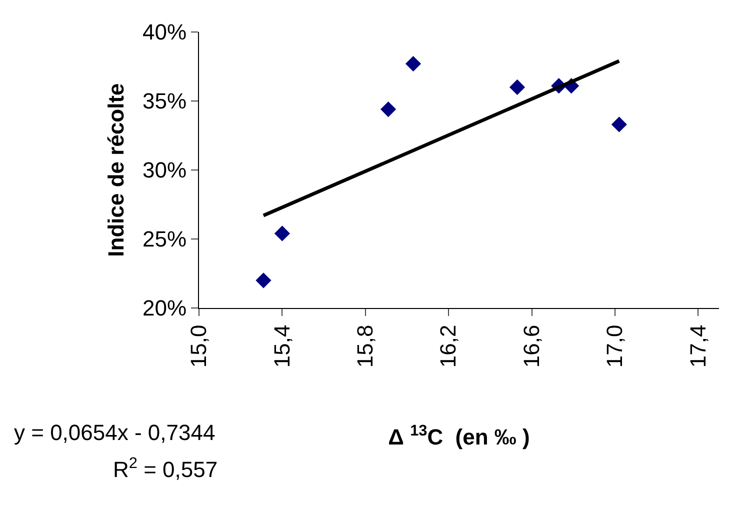 This screenshot has height=510, width=736. Describe the element at coordinates (164, 101) in the screenshot. I see `y-tick-label: 35%` at that location.